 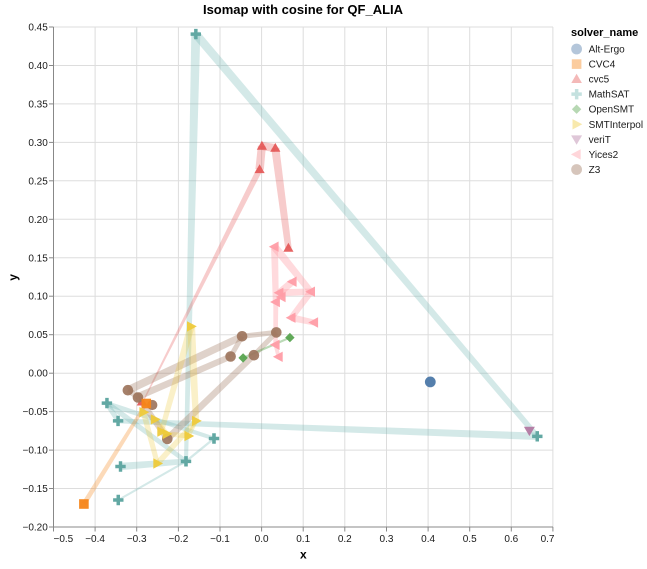 I want to click on svg-text: −0.05, so click(x=35, y=412).